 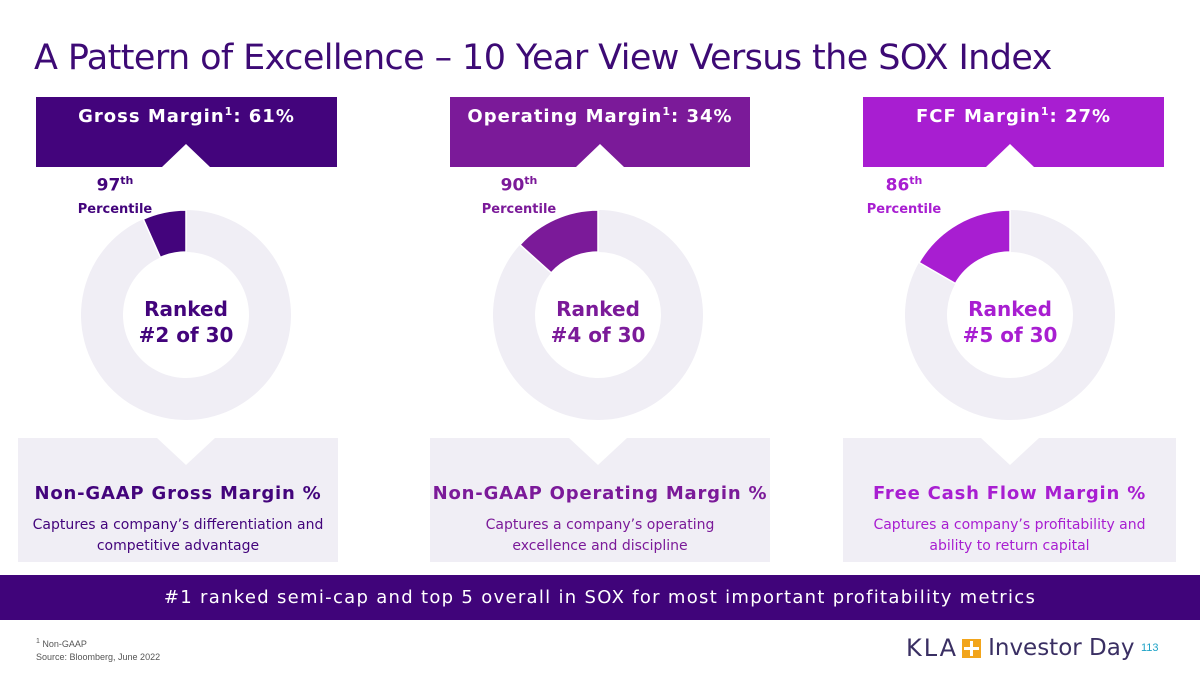 I want to click on rank-line-2: #2 of 30, so click(x=186, y=335).